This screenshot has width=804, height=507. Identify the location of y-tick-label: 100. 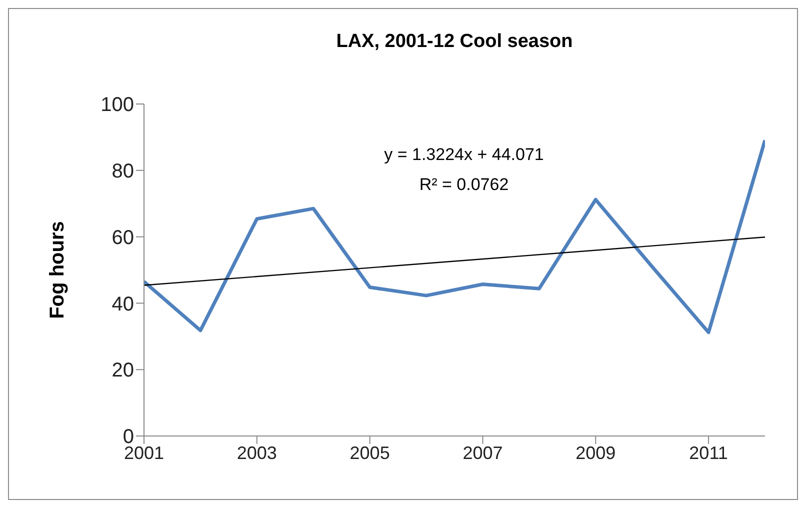
(117, 105).